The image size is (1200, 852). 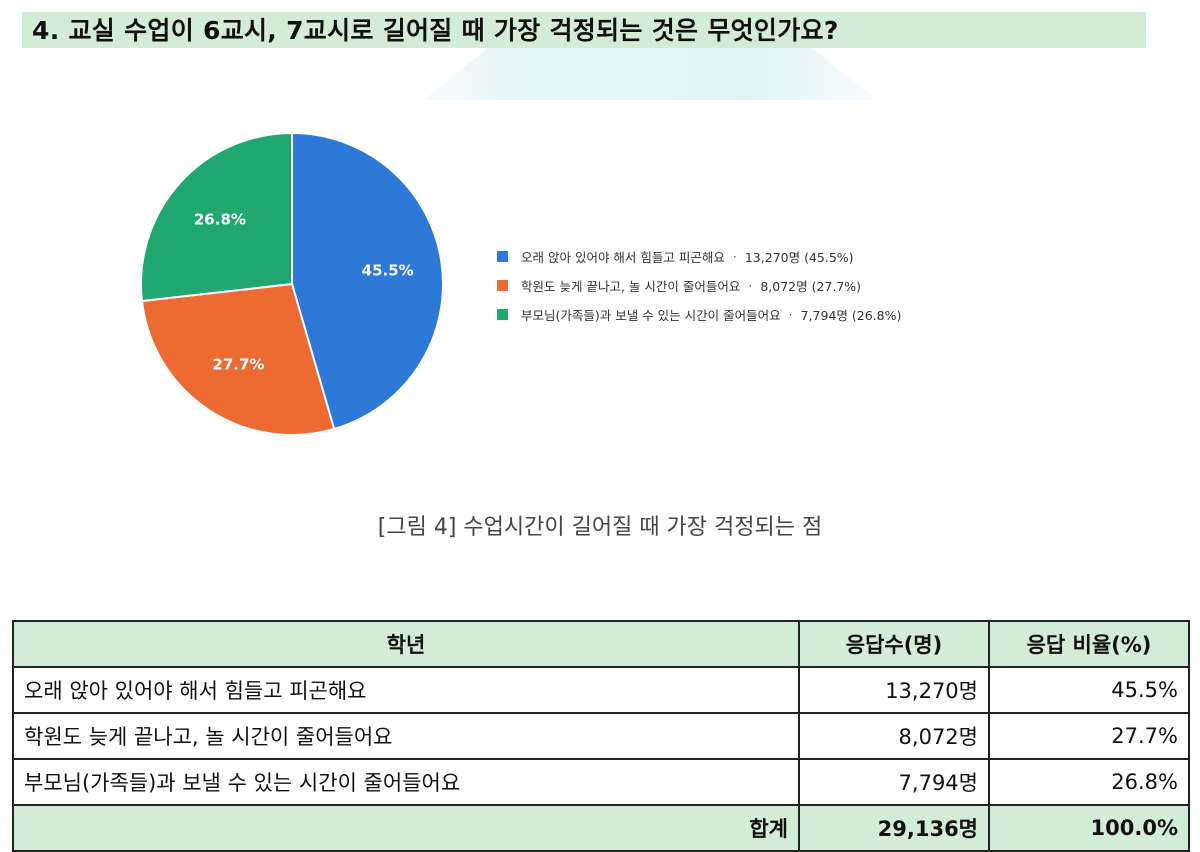 What do you see at coordinates (799, 257) in the screenshot?
I see `legend-value-1: 13,270명 (45.5%)` at bounding box center [799, 257].